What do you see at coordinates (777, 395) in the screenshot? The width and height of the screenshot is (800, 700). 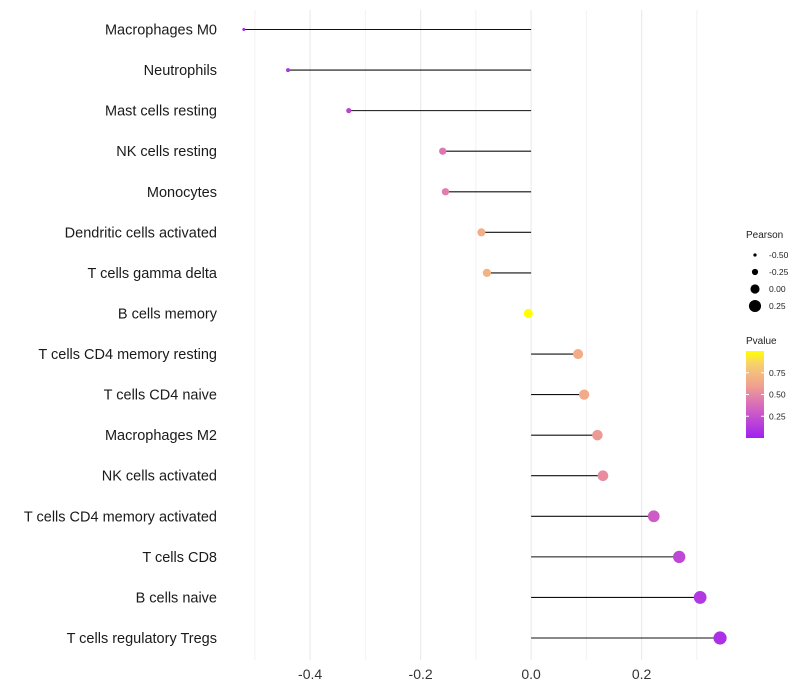 I see `color-legend-label: 0.50` at bounding box center [777, 395].